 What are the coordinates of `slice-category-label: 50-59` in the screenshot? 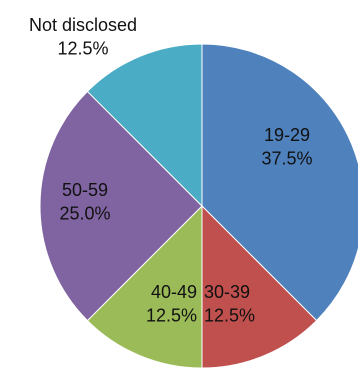 It's located at (85, 190).